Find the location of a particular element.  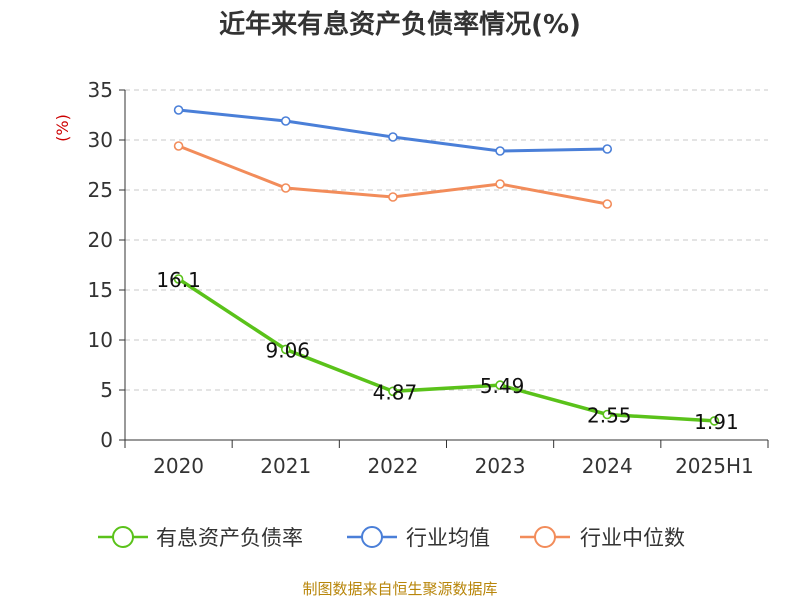

data-label: 5.49 is located at coordinates (502, 386).